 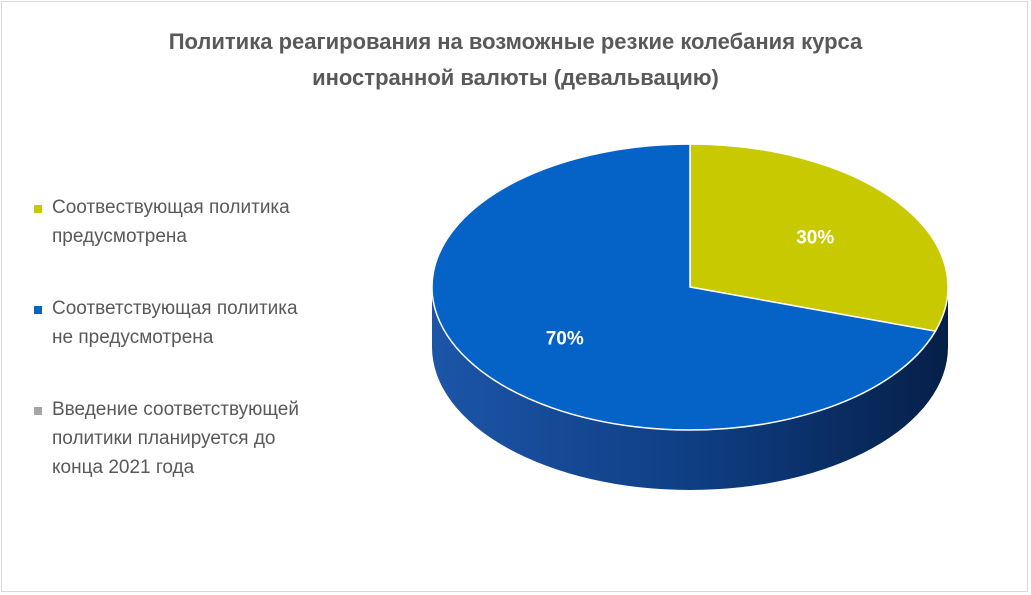 I want to click on pie-data-label-0: 30%, so click(x=815, y=238).